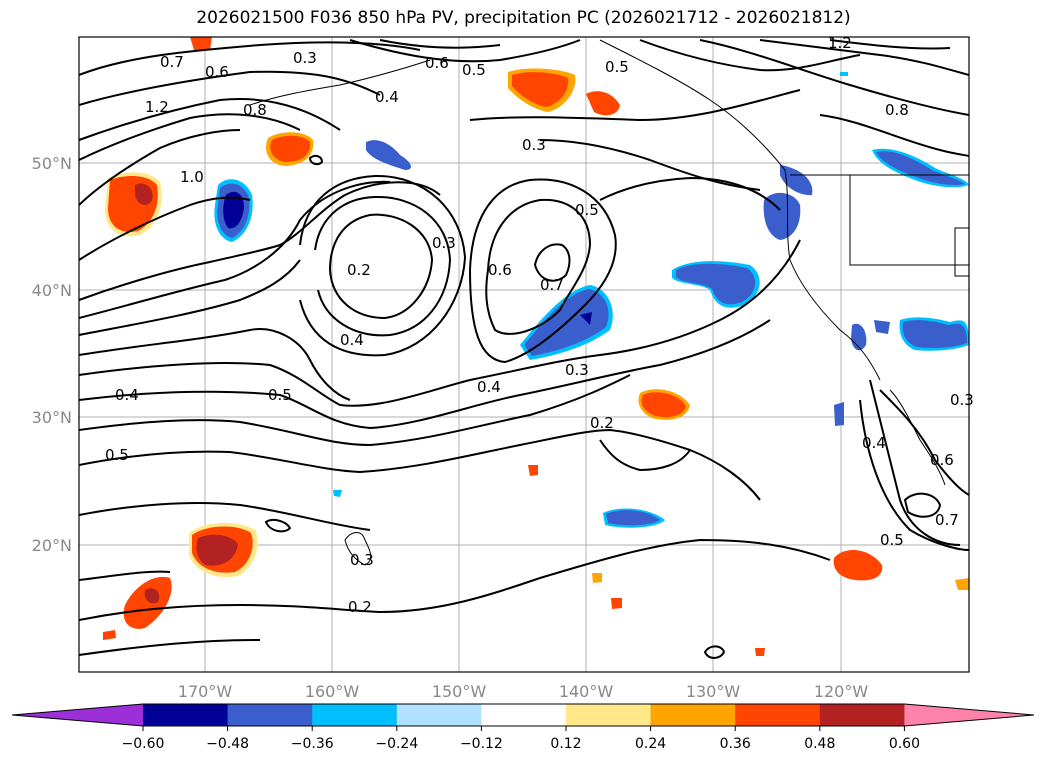 The image size is (1047, 765). Describe the element at coordinates (396, 744) in the screenshot. I see `colorbar-tick-label: −0.24` at that location.